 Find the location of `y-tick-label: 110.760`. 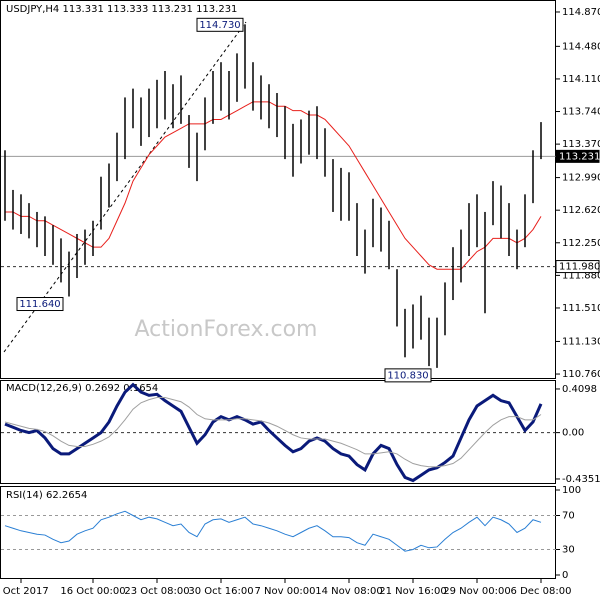

y-tick-label: 110.760 is located at coordinates (581, 374).